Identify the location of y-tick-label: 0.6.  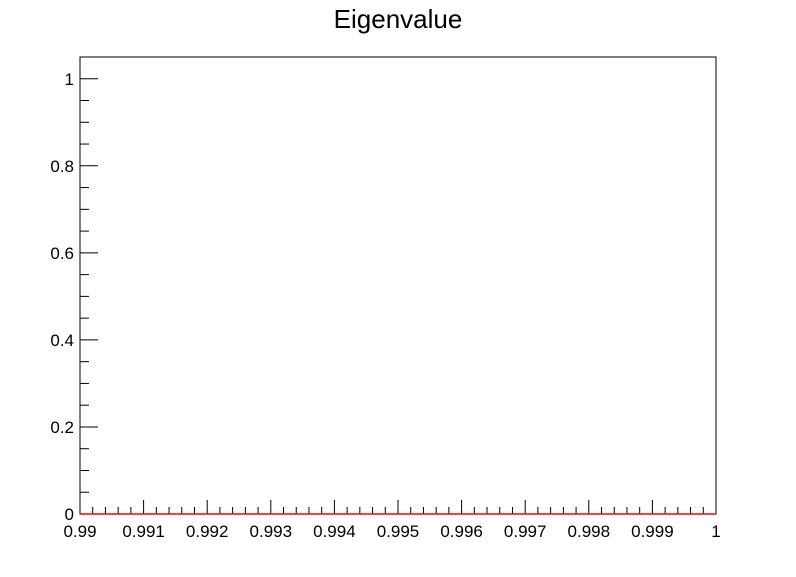
(62, 253).